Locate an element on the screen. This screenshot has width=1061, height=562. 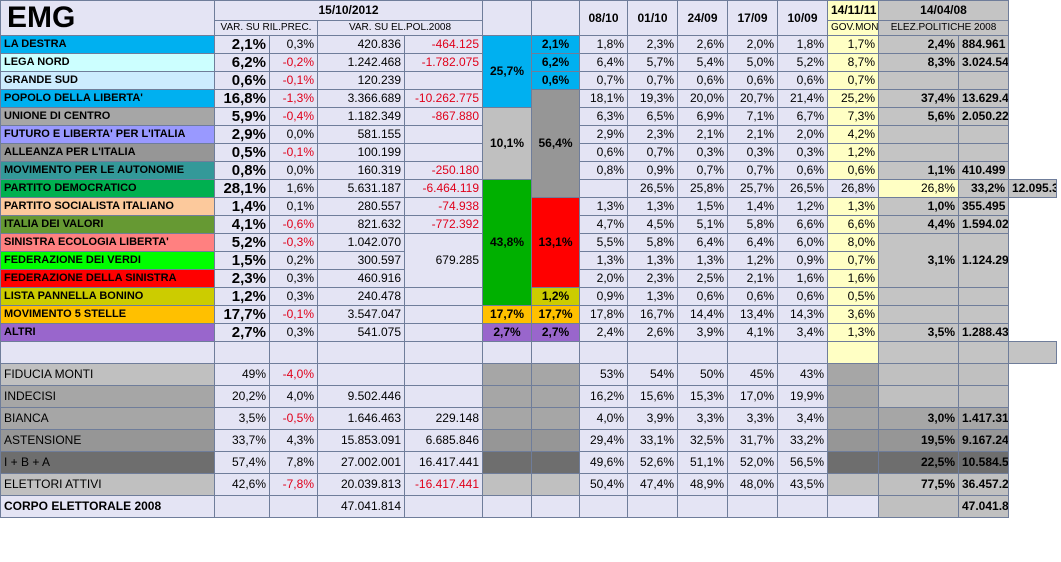
summary-current is located at coordinates (242, 506).